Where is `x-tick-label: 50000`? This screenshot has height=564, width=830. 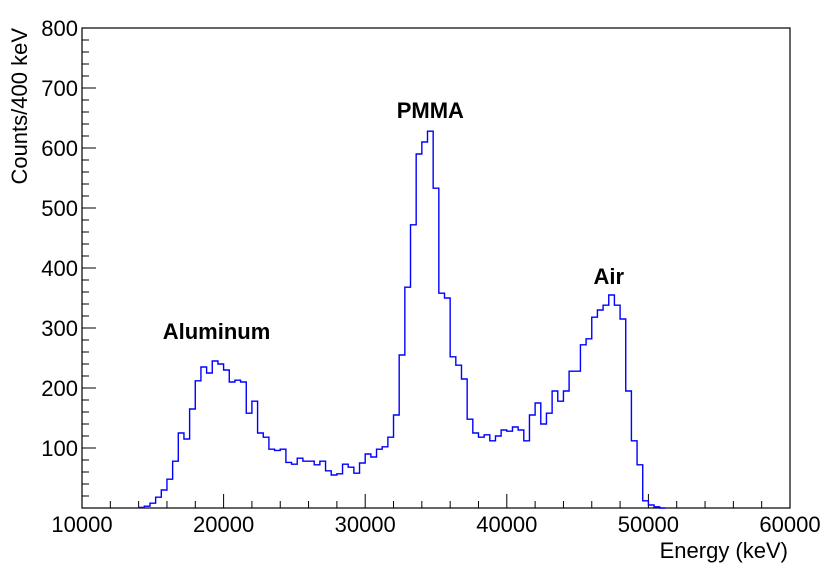
x-tick-label: 50000 is located at coordinates (648, 524).